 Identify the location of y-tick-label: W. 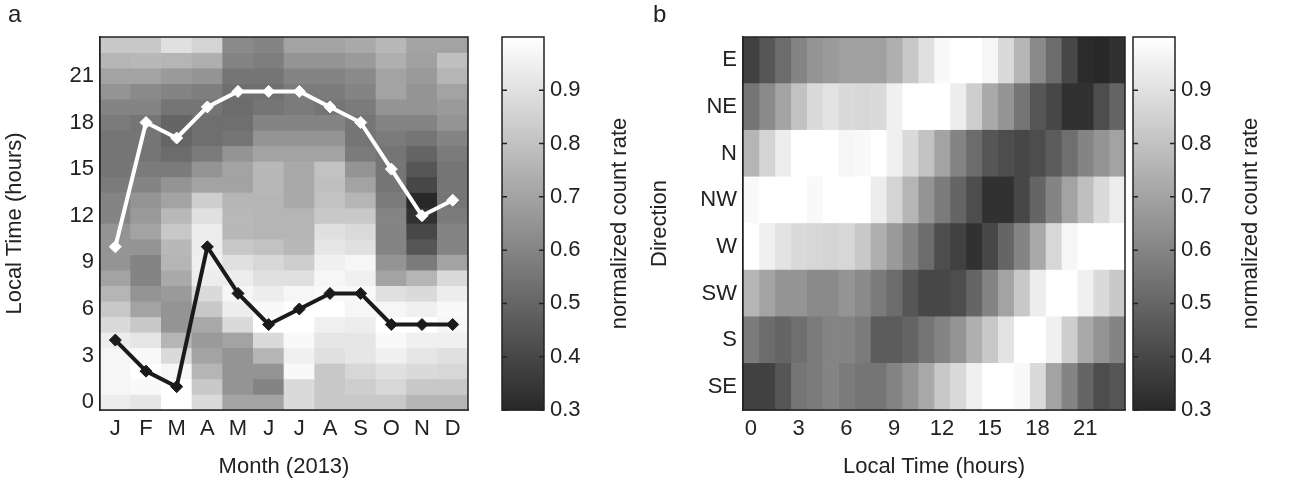
(727, 245).